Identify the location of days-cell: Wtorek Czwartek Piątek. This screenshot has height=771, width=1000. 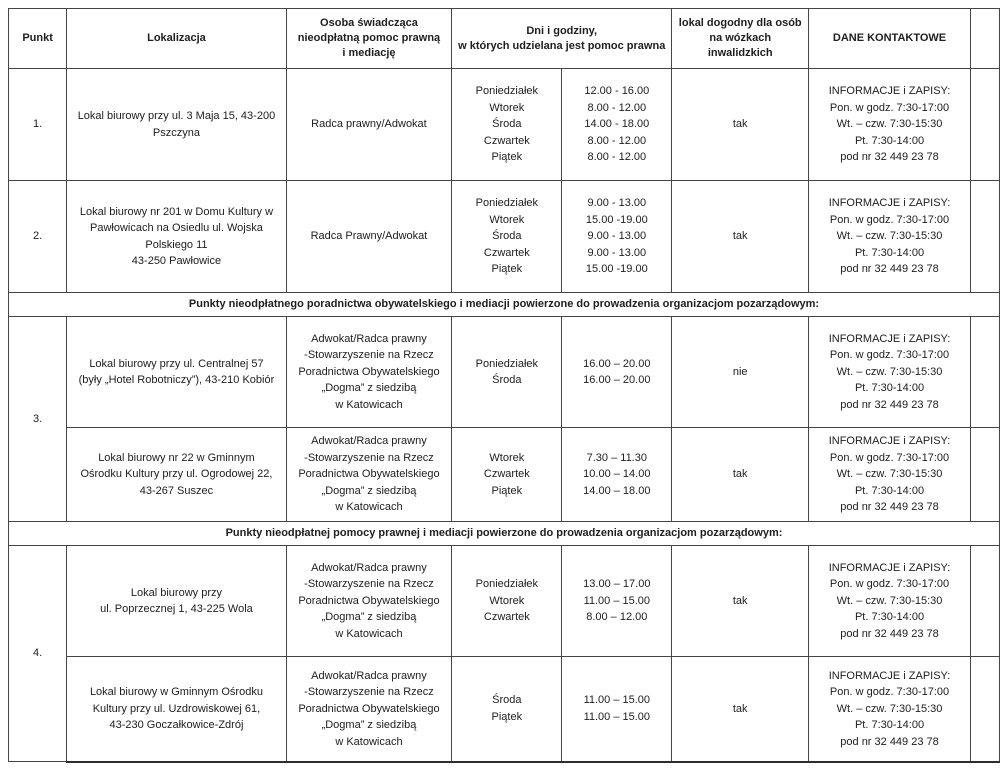
(507, 474).